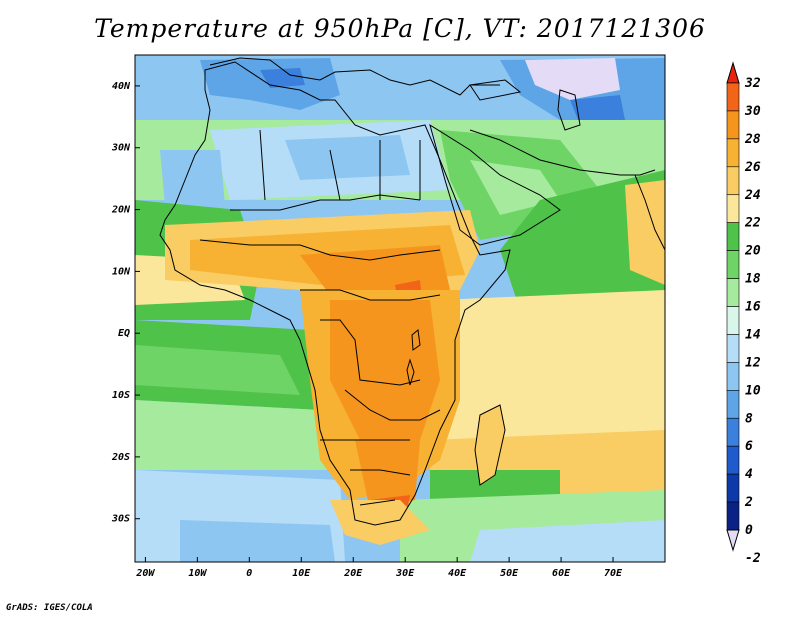 The width and height of the screenshot is (800, 618). What do you see at coordinates (121, 395) in the screenshot?
I see `y-tick-label: 10S` at bounding box center [121, 395].